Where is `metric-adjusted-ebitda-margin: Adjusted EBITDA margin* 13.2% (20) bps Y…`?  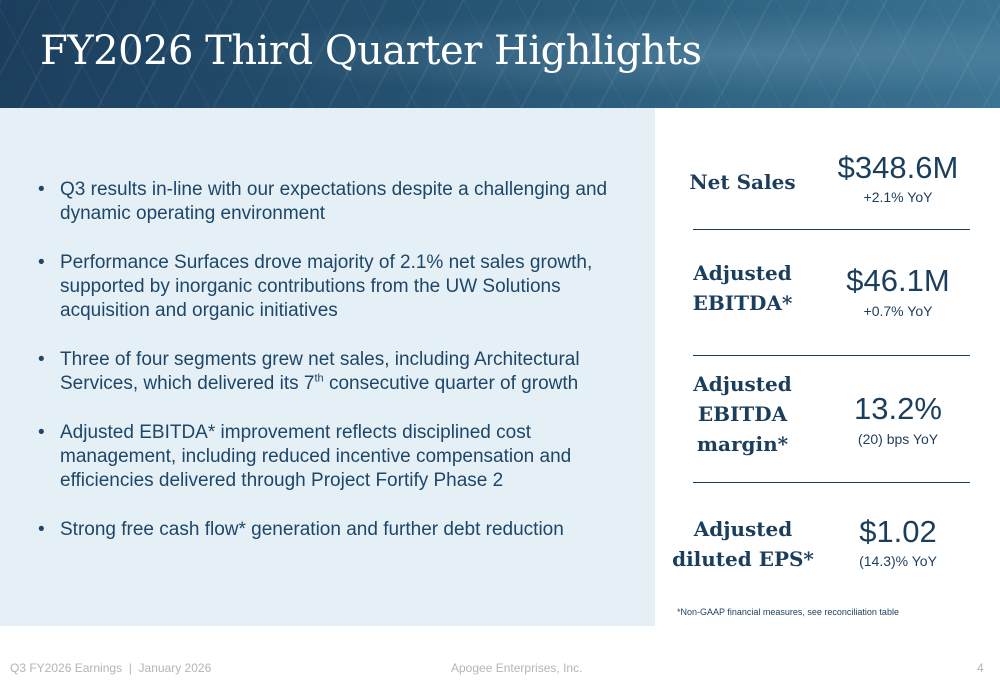 metric-adjusted-ebitda-margin: Adjusted EBITDA margin* 13.2% (20) bps Y… is located at coordinates (825, 416).